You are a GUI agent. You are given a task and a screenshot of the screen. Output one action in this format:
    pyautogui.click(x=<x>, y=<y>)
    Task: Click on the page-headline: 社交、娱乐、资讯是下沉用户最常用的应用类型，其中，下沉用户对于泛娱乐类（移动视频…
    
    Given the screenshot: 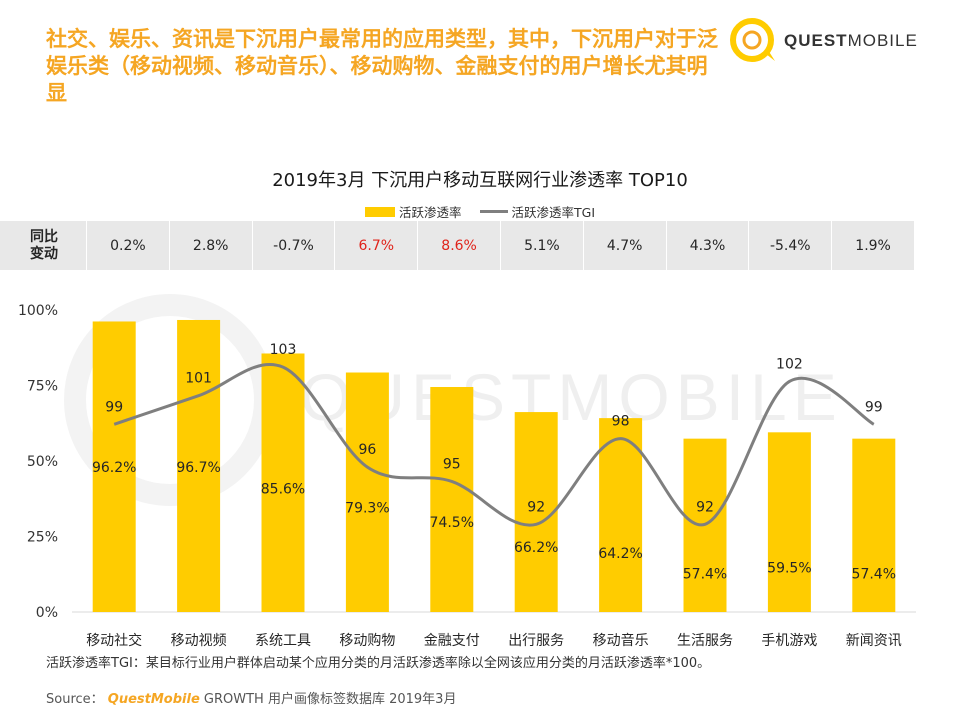 What is the action you would take?
    pyautogui.click(x=382, y=66)
    